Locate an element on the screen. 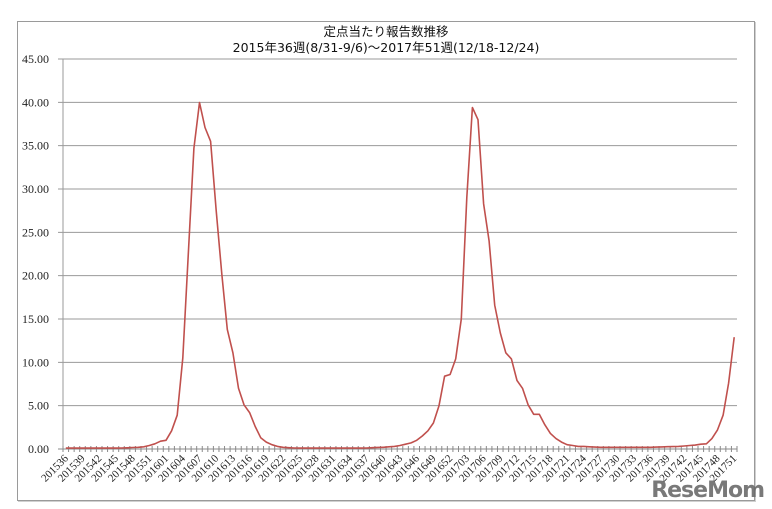  y-tick-label: 35.00 is located at coordinates (35, 146).